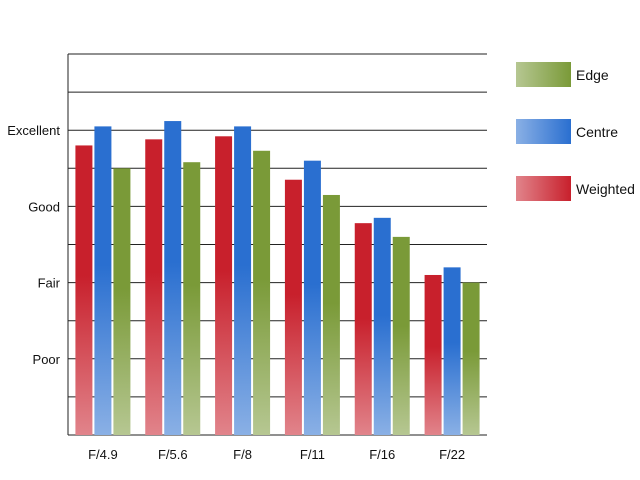  Describe the element at coordinates (312, 454) in the screenshot. I see `x-tick-label: F/11` at that location.